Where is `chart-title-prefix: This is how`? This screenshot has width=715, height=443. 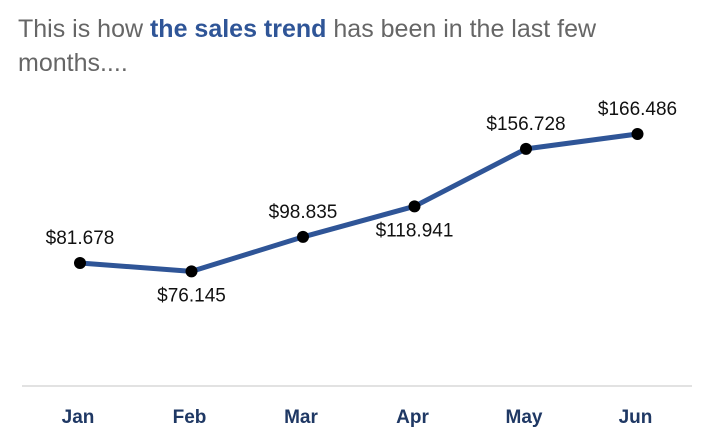
chart-title-prefix: This is how is located at coordinates (84, 29).